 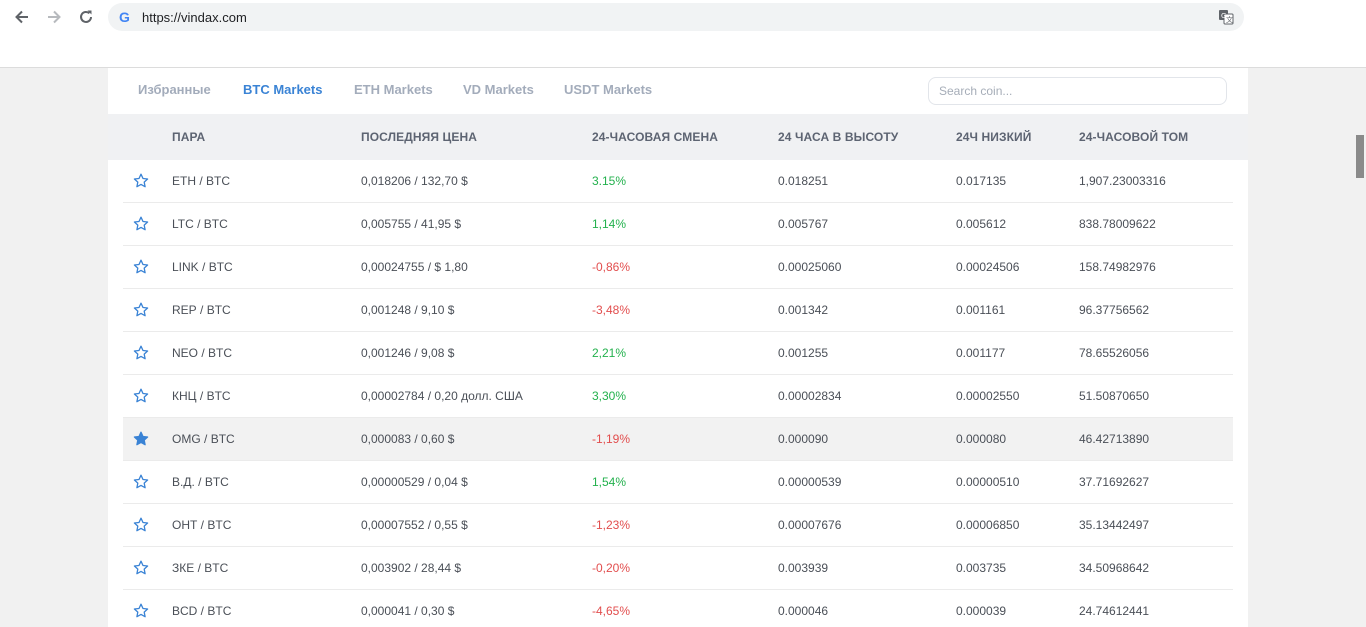 What do you see at coordinates (124, 17) in the screenshot?
I see `google-icon: G` at bounding box center [124, 17].